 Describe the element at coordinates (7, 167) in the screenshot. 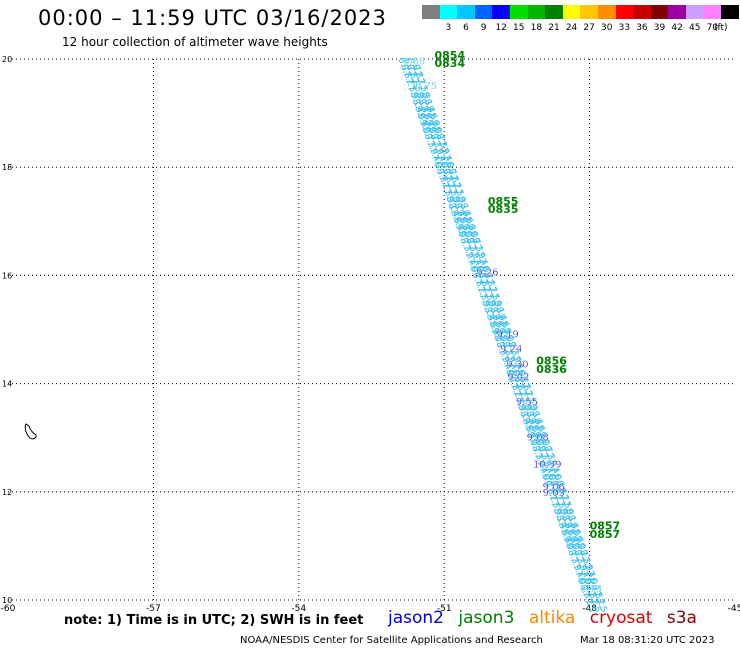

I see `latitude-tick-label: 18` at that location.